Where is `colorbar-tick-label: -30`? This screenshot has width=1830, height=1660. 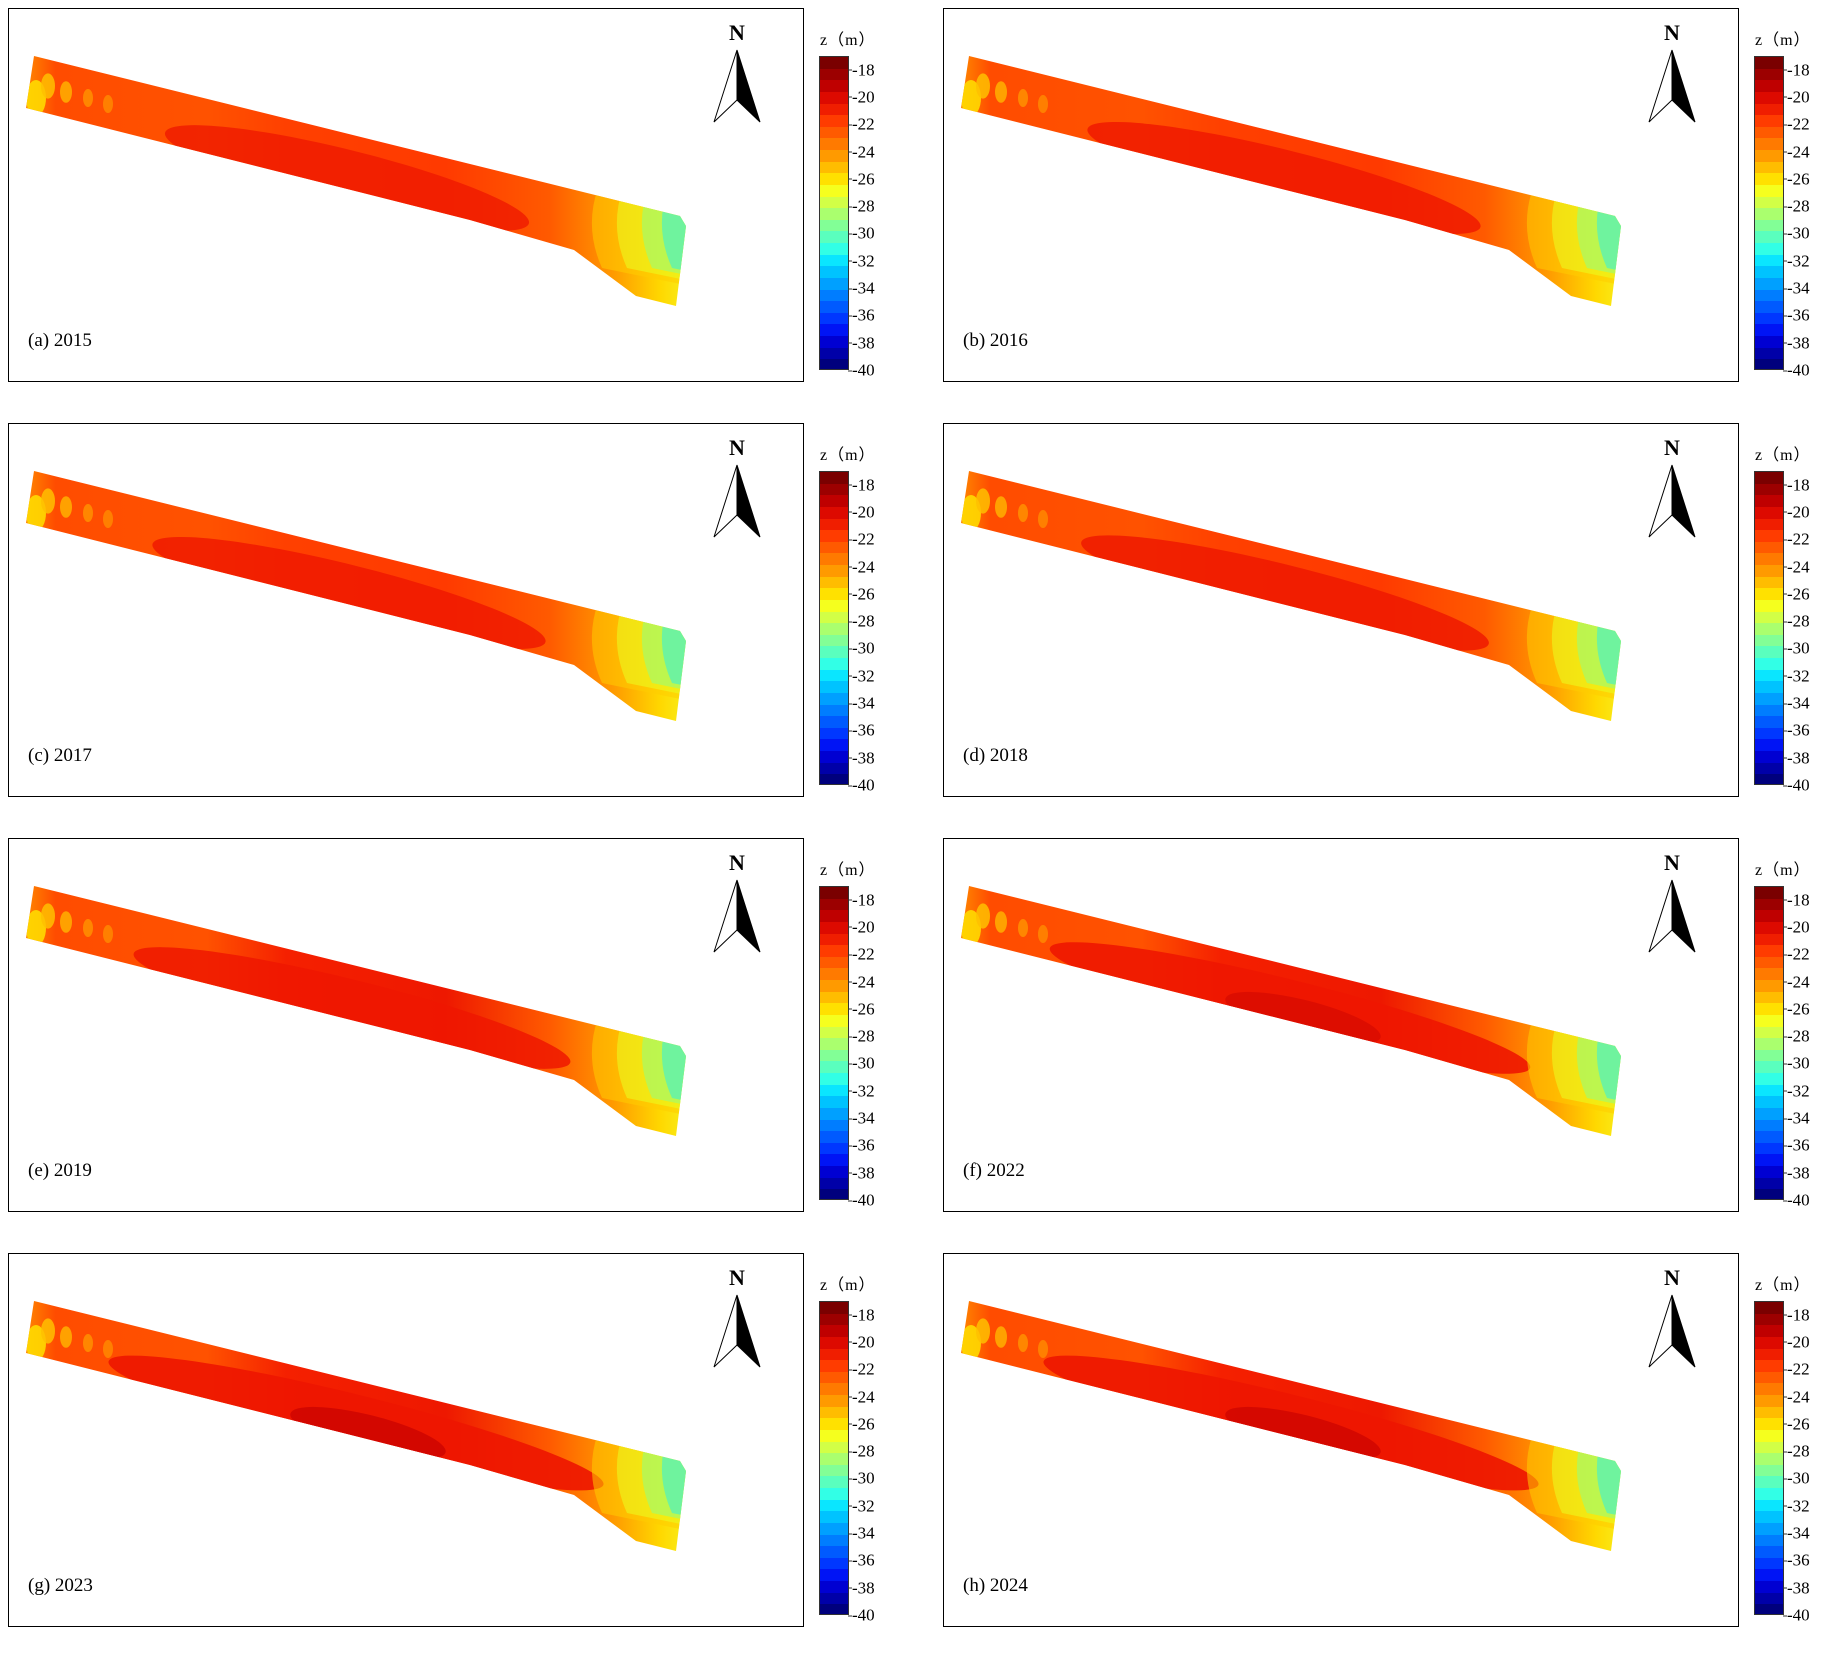 colorbar-tick-label: -30 is located at coordinates (1796, 1063).